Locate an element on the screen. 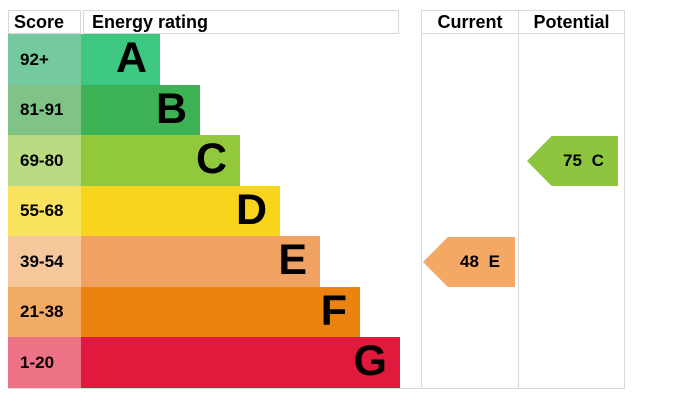 This screenshot has width=675, height=406. rating-bar-a: A is located at coordinates (120, 59).